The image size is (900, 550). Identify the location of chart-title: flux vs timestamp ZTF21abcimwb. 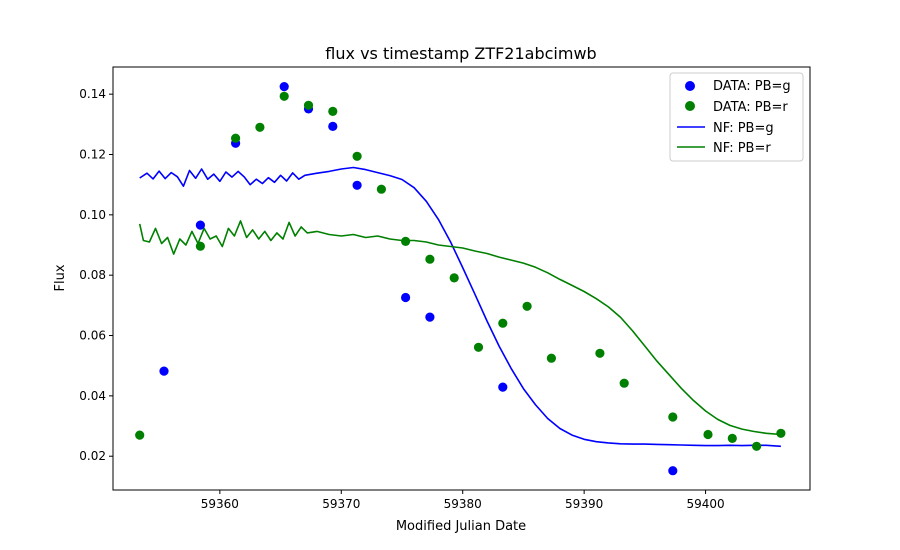
(460, 53).